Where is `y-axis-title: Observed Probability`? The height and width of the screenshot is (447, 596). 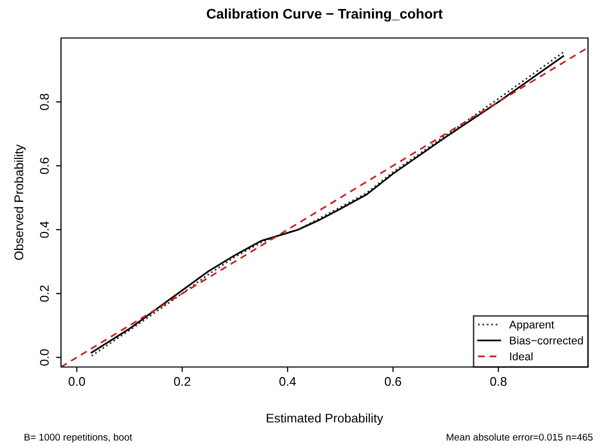
y-axis-title: Observed Probability is located at coordinates (20, 202).